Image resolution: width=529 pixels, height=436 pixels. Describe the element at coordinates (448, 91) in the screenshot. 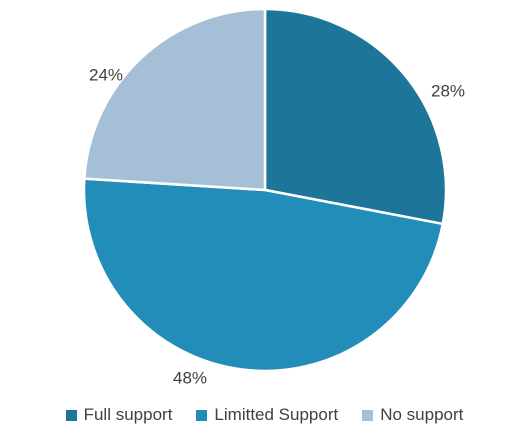

I see `data-label-full-support: 28%` at that location.